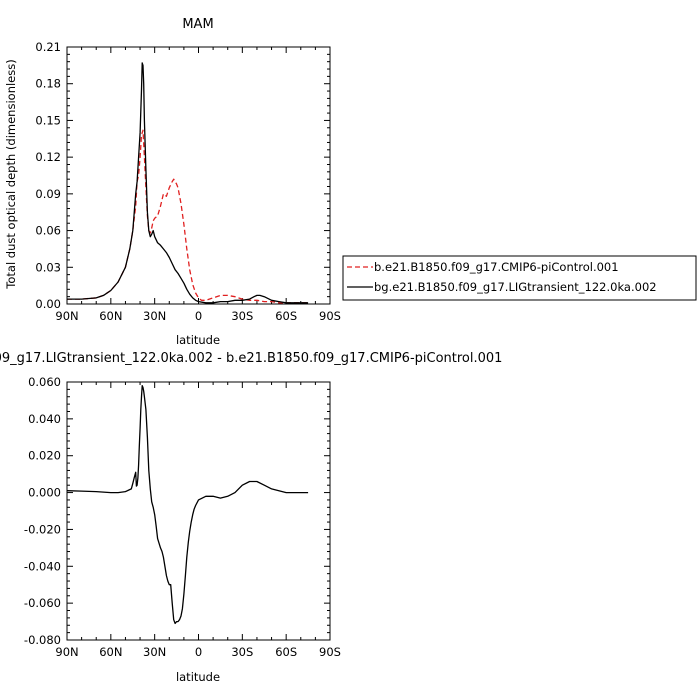 The image size is (700, 700). I want to click on bottom-panel-plot-frame, so click(198, 511).